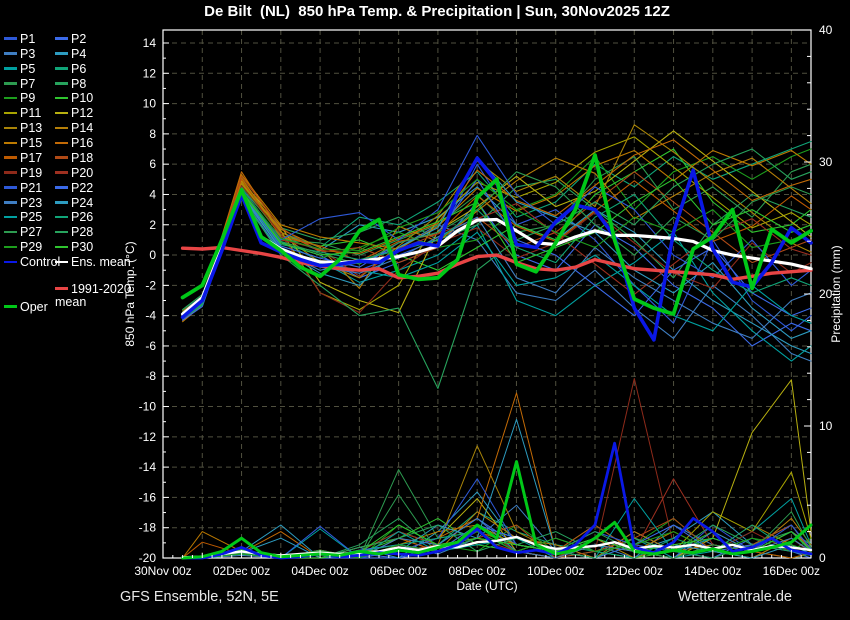 The image size is (850, 620). Describe the element at coordinates (148, 437) in the screenshot. I see `temp-tick-label: -12` at that location.